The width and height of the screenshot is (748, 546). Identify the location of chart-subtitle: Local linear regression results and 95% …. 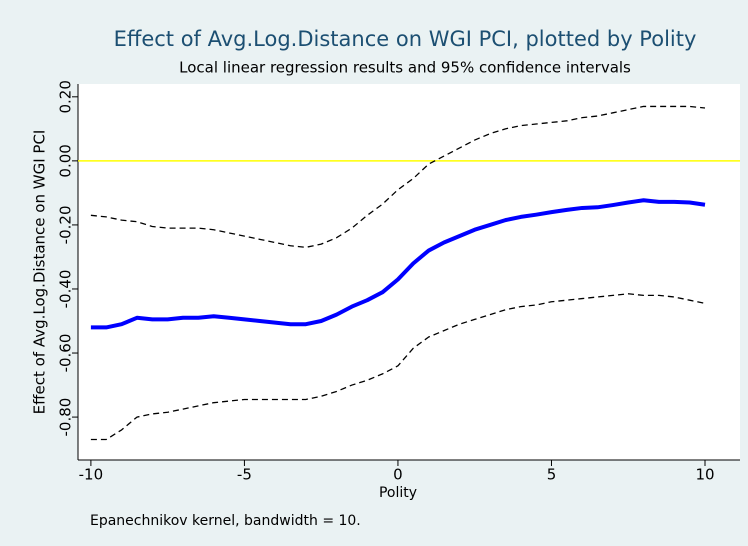
(405, 68).